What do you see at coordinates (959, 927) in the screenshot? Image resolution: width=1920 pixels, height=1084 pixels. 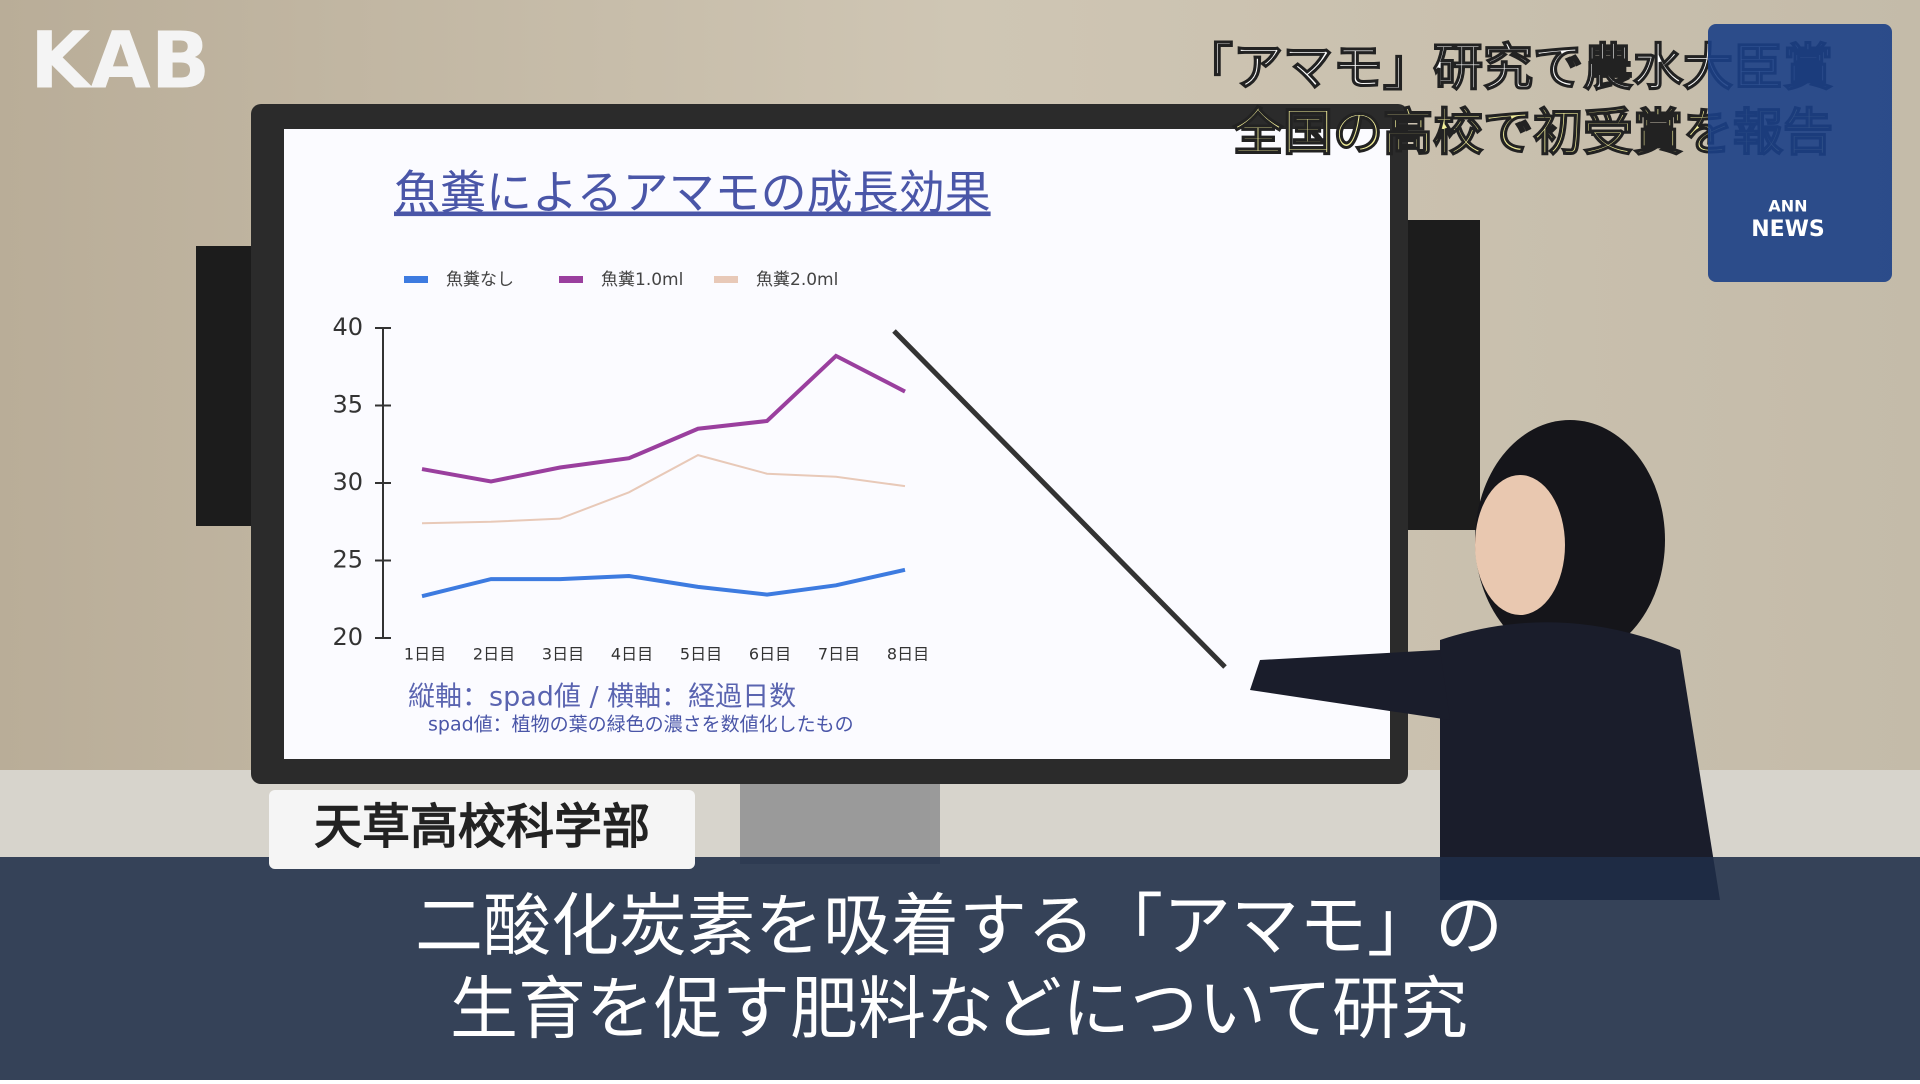 I see `subtitle: 二酸化炭素を吸着する「アマモ」の` at bounding box center [959, 927].